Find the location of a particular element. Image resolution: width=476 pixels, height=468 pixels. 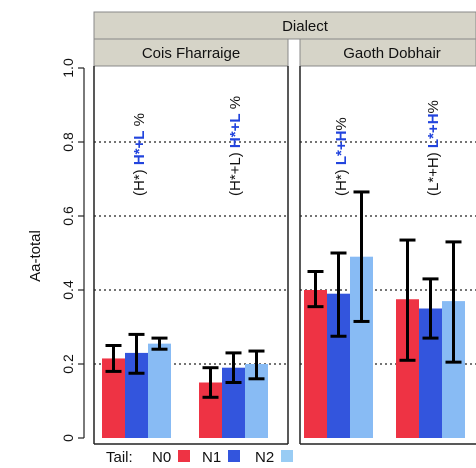

group-label: (H*) H*+L % is located at coordinates (139, 154).